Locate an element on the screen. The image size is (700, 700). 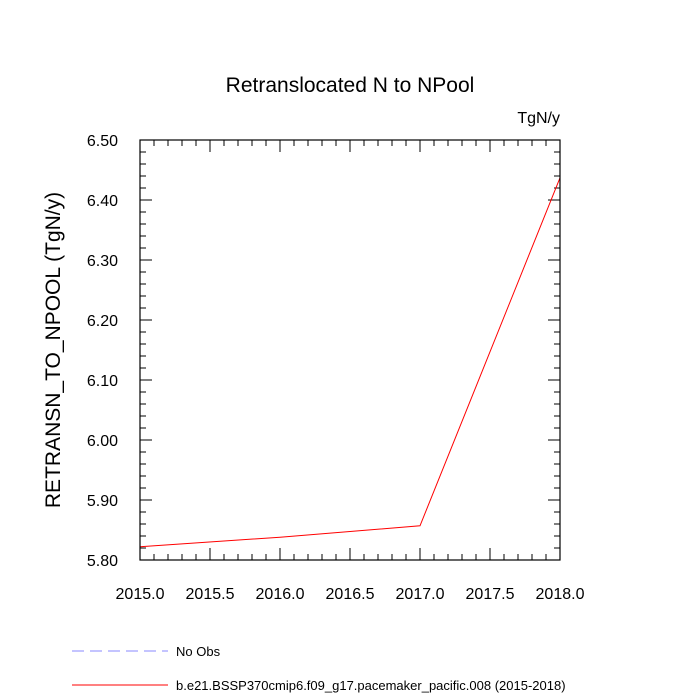
x-tick-label: 2017.5 is located at coordinates (490, 594).